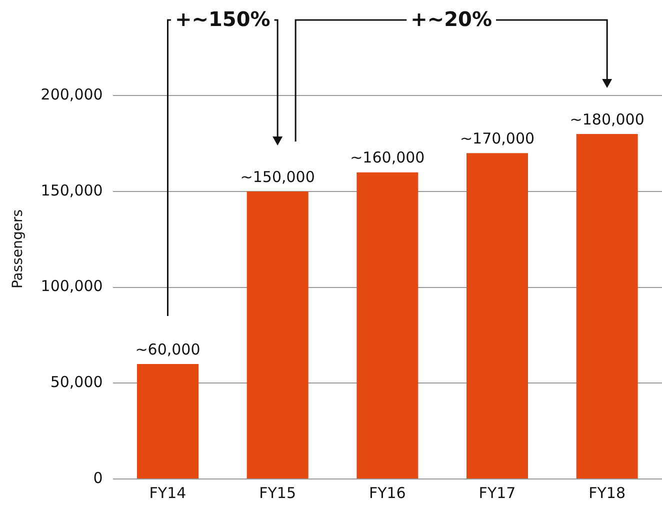  What do you see at coordinates (497, 139) in the screenshot?
I see `data-label: ~170,000` at bounding box center [497, 139].